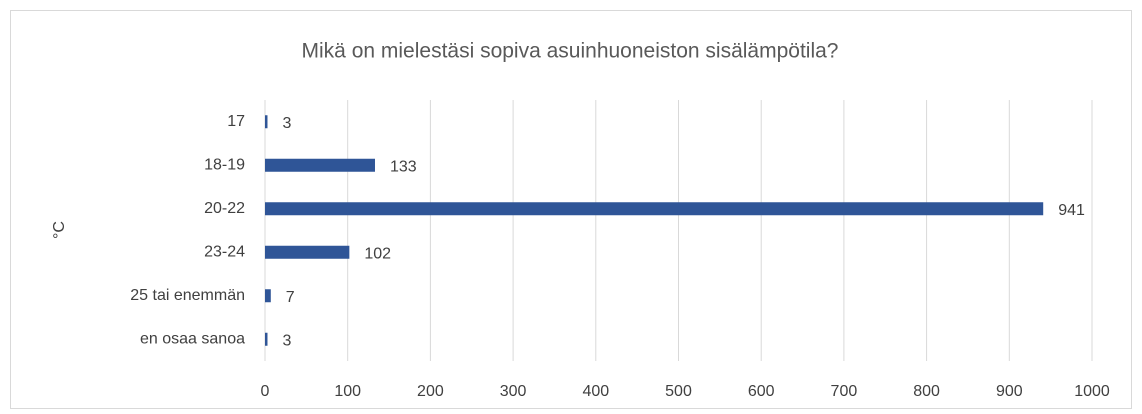  I want to click on x-tick-label: 1000, so click(1092, 391).